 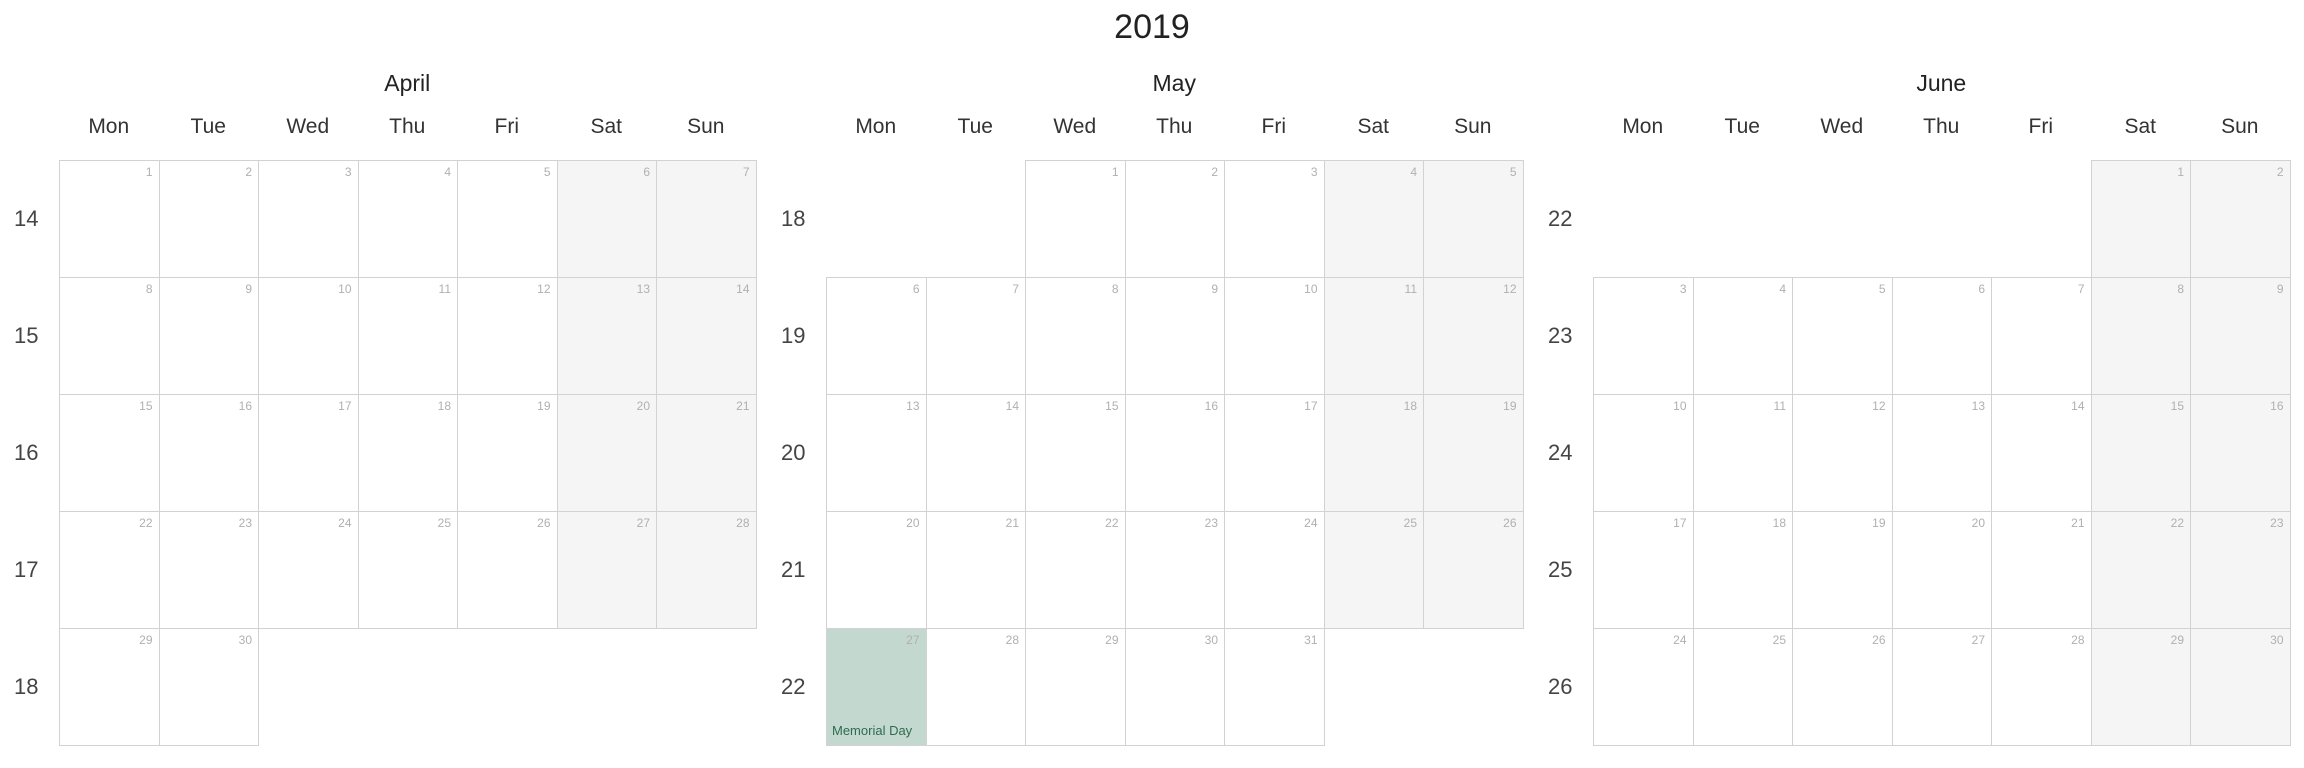 What do you see at coordinates (109, 219) in the screenshot?
I see `day-cell-april-1: 1` at bounding box center [109, 219].